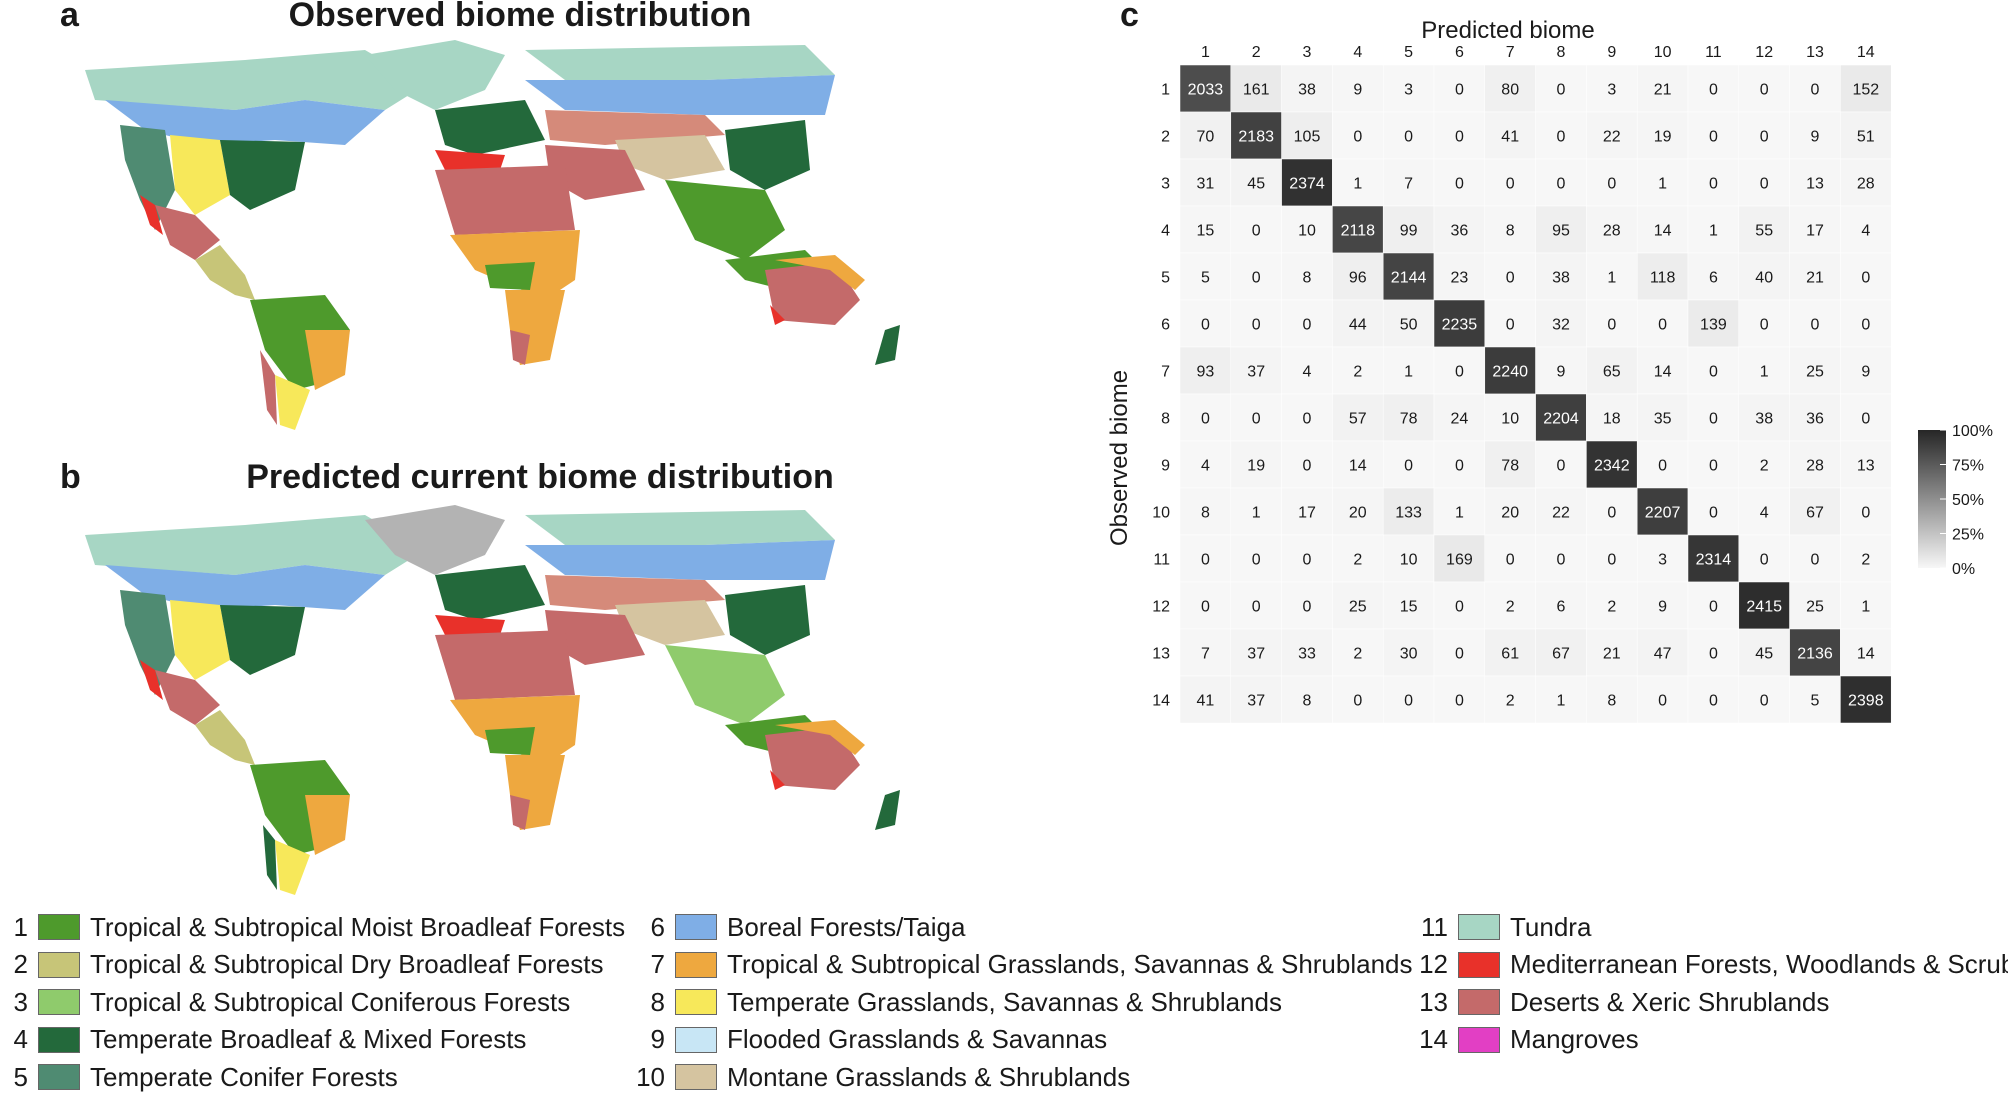  I want to click on cell-value-label: 45, so click(1764, 654).